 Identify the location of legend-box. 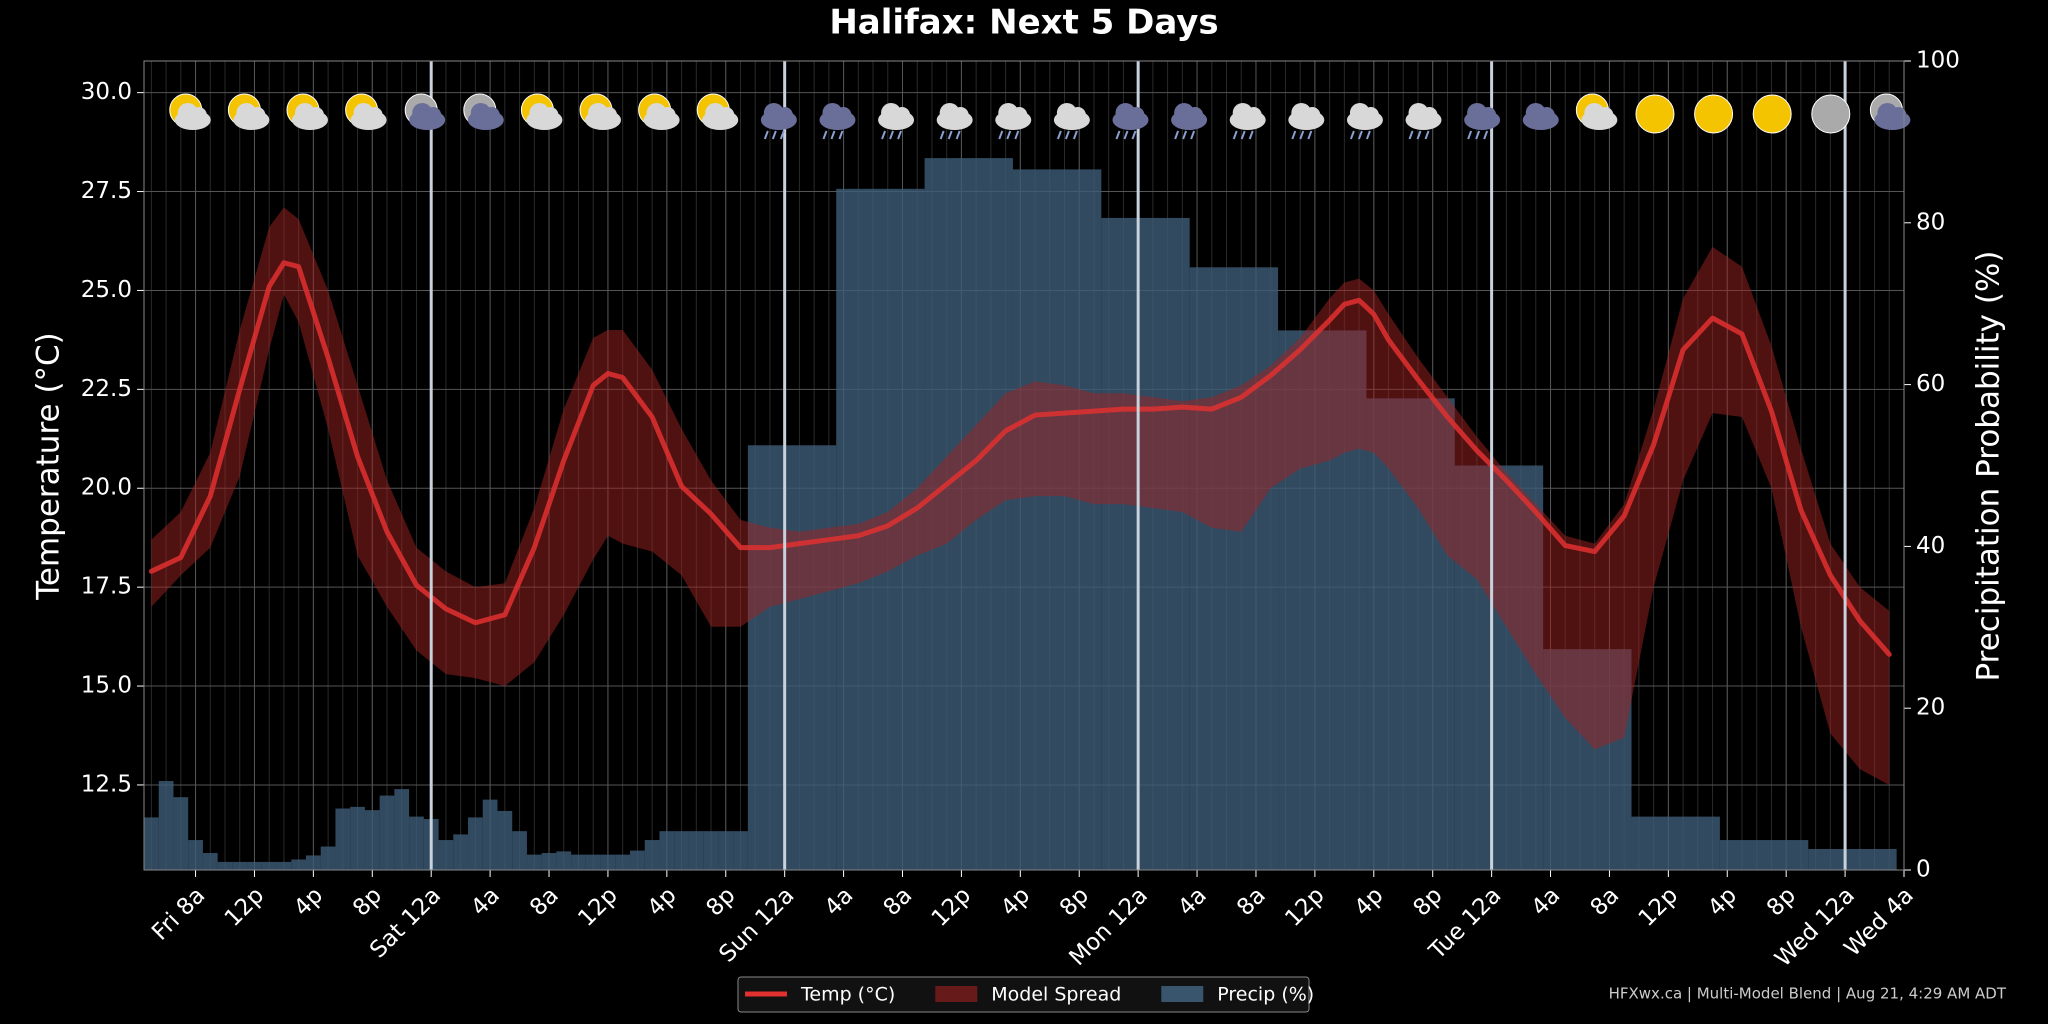
(1023, 994).